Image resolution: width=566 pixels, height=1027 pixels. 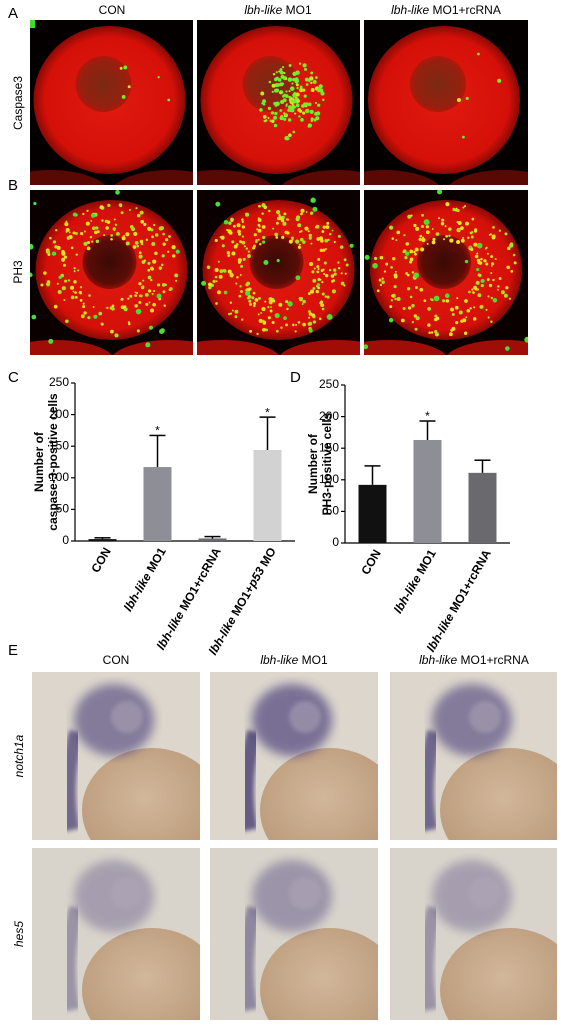 What do you see at coordinates (329, 384) in the screenshot?
I see `y-tick-label: 250` at bounding box center [329, 384].